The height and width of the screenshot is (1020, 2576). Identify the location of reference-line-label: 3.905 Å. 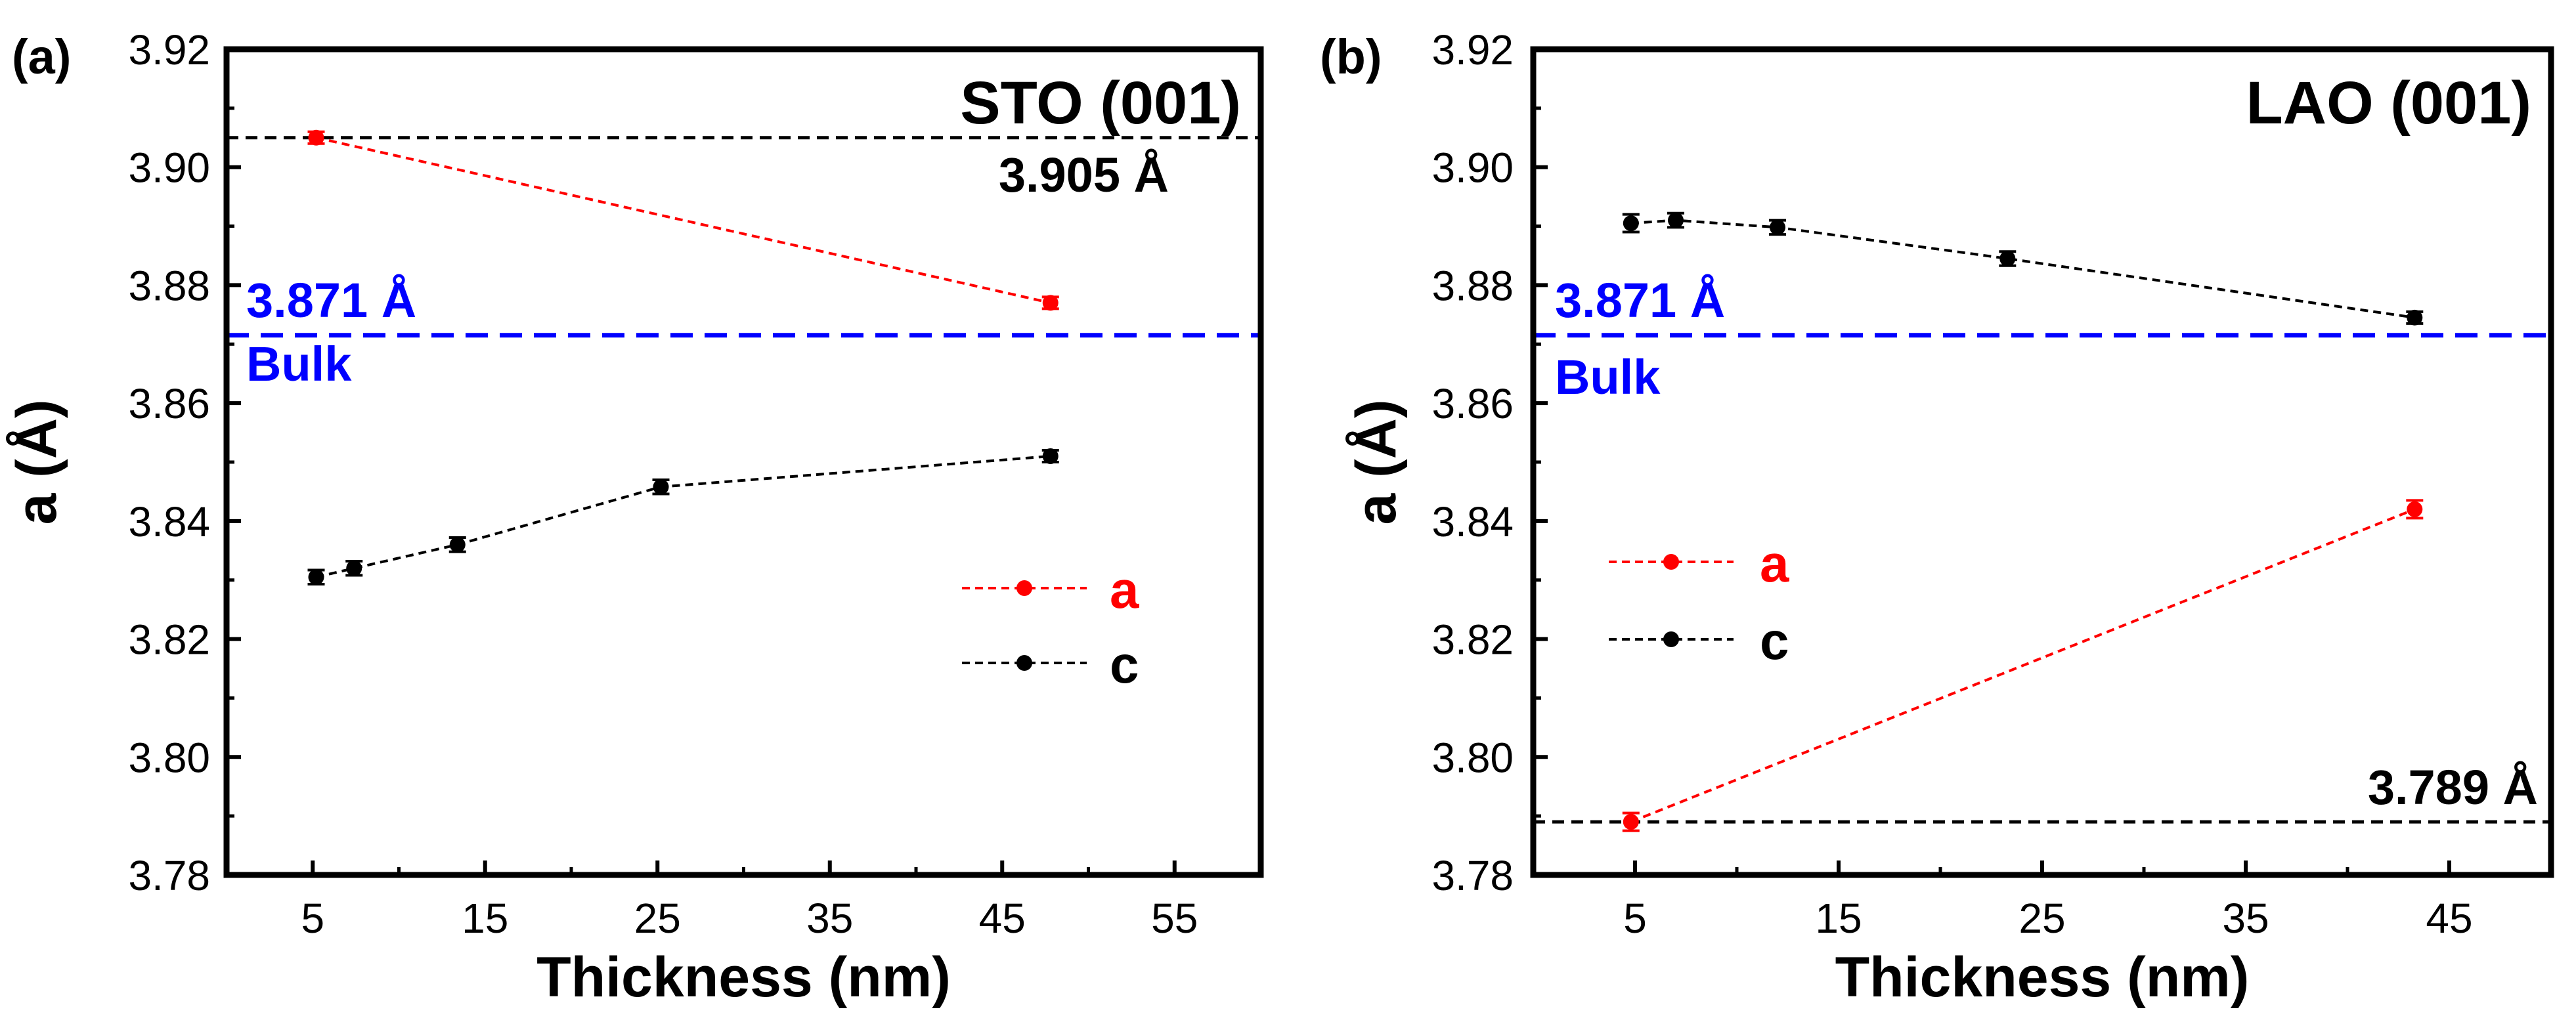
(1084, 175).